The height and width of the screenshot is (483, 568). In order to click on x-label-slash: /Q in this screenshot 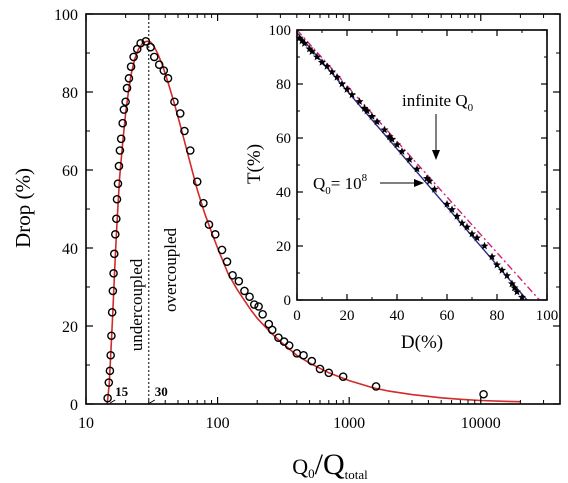, I will do `click(330, 464)`.